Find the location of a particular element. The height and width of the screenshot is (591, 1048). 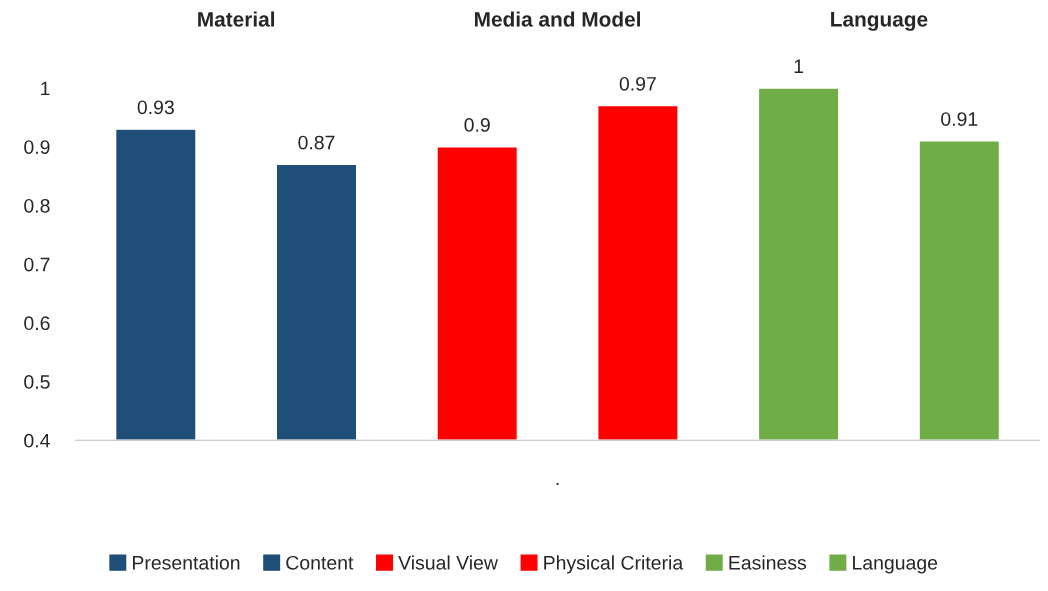

text: Material is located at coordinates (236, 19).